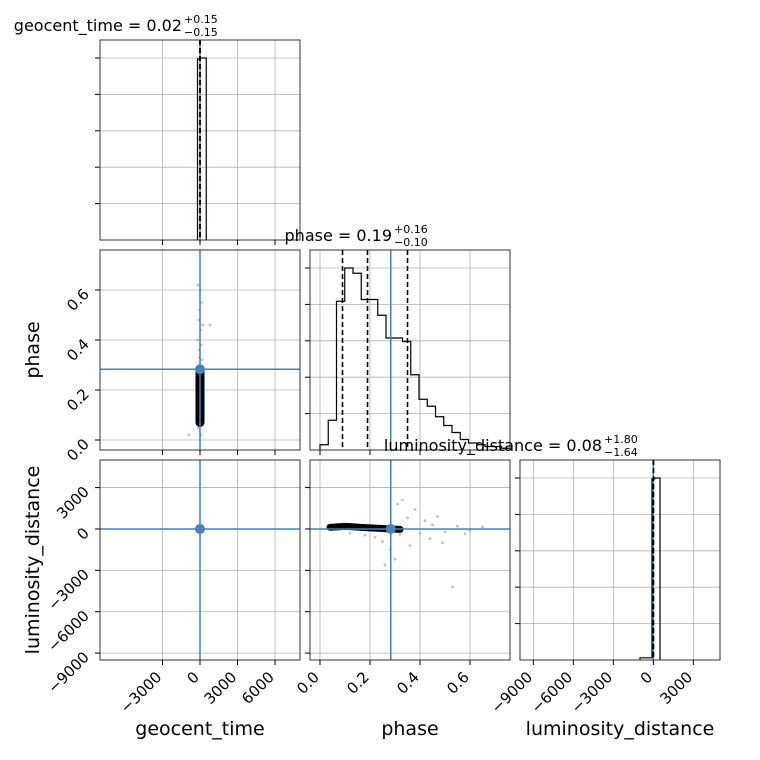 The width and height of the screenshot is (760, 760). I want to click on title-sub: −1.64, so click(621, 452).